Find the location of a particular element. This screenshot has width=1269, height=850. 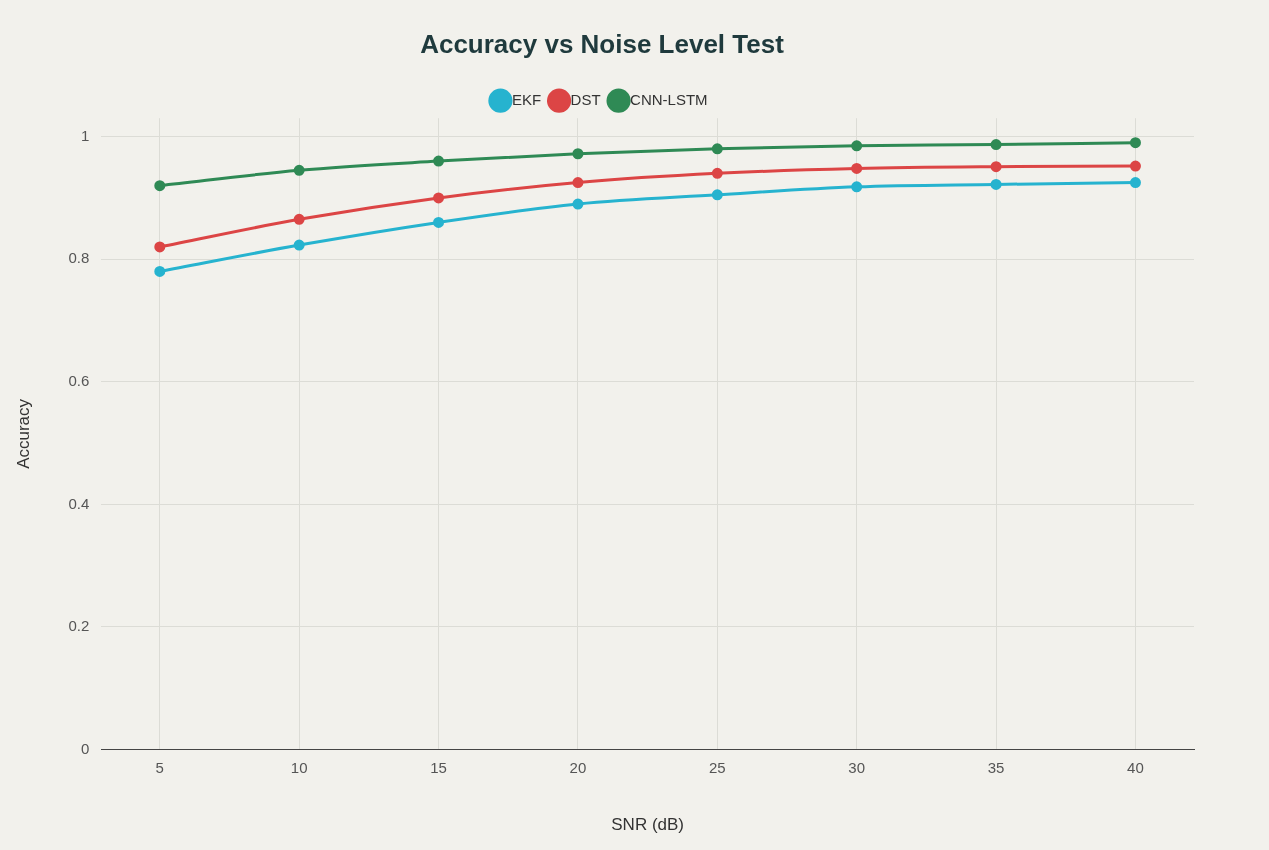

x-tick-label: 20 is located at coordinates (578, 767).